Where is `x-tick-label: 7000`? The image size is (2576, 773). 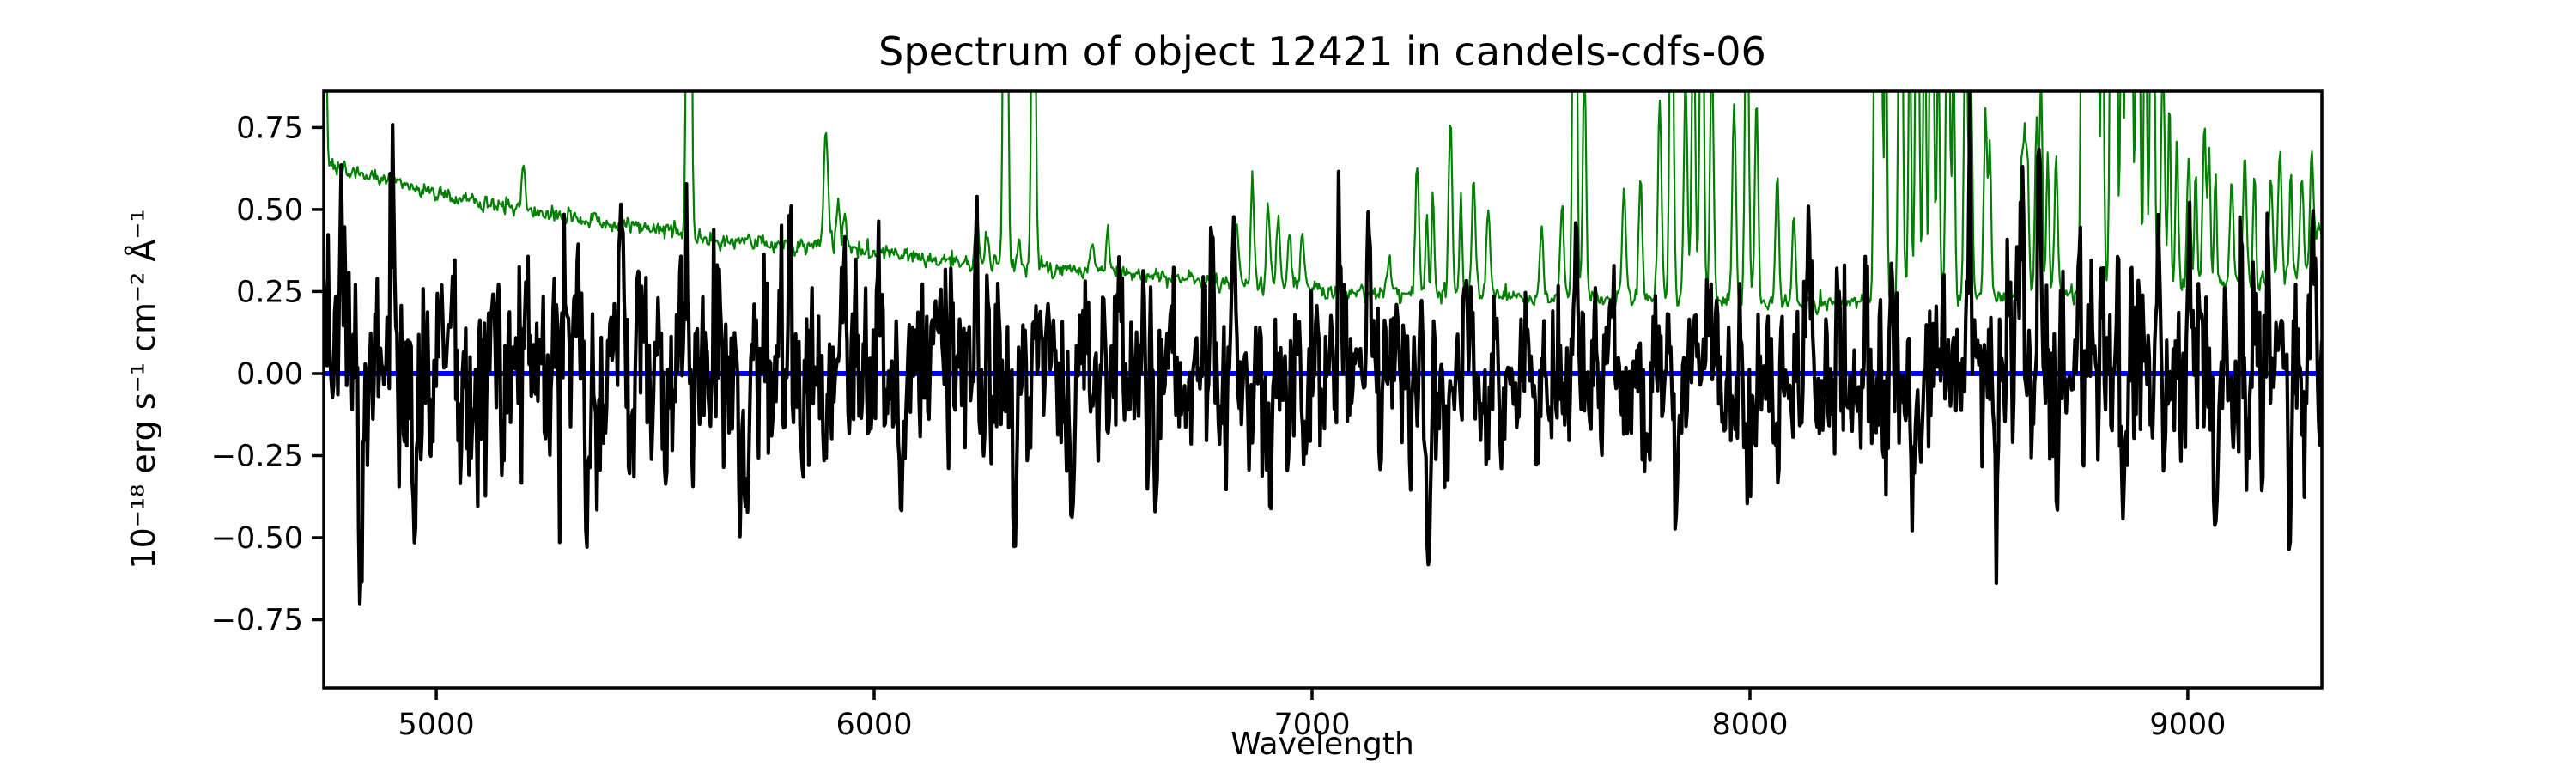 x-tick-label: 7000 is located at coordinates (1312, 725).